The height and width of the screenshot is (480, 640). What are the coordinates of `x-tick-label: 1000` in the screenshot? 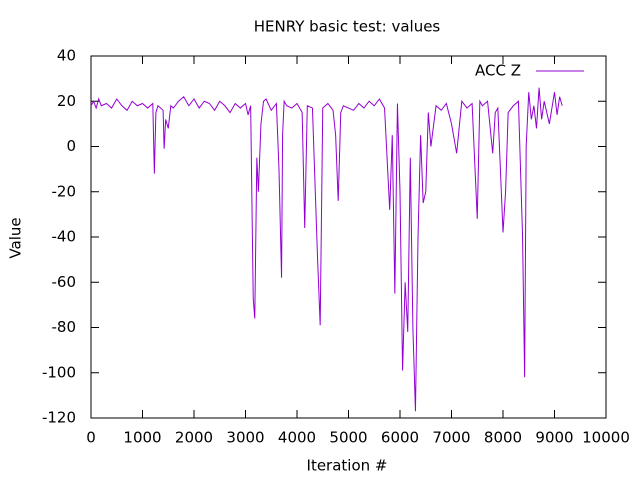 It's located at (142, 438).